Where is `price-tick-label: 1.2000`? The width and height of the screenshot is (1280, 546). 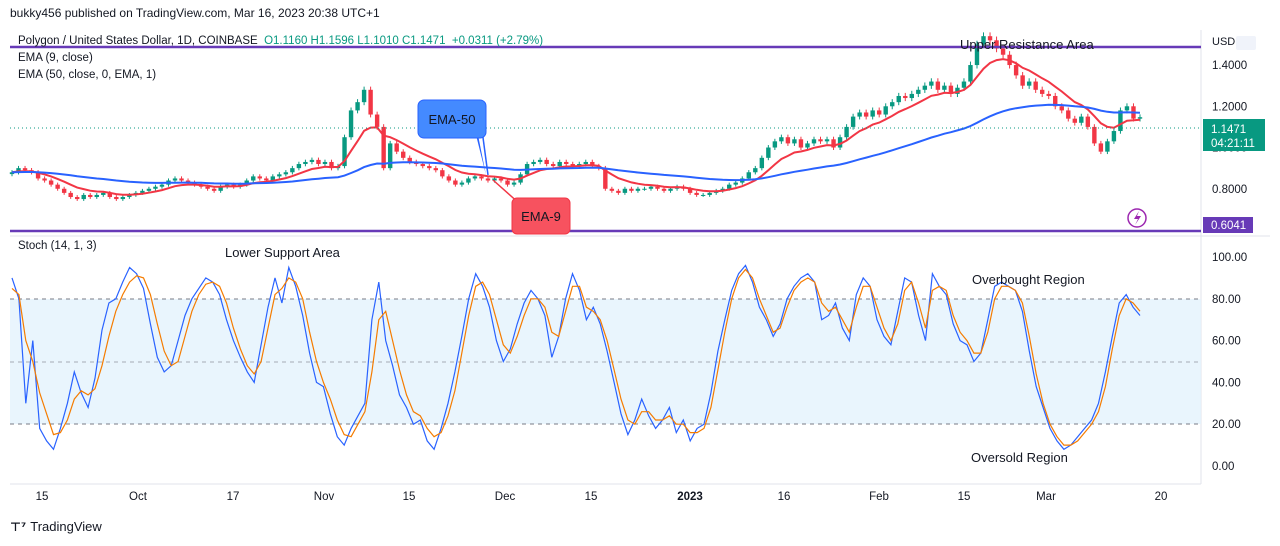
price-tick-label: 1.2000 is located at coordinates (1229, 107).